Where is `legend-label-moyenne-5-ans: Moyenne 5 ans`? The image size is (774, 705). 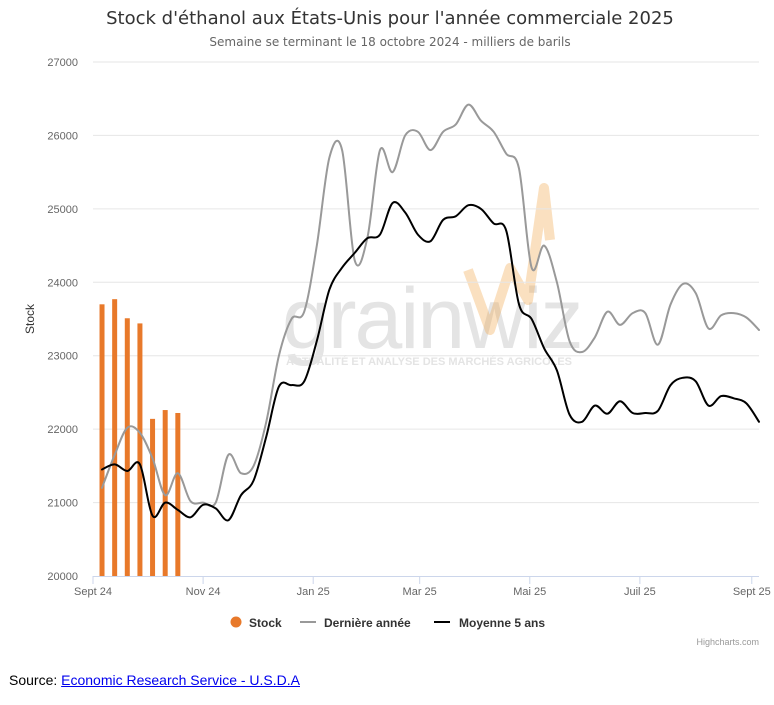
legend-label-moyenne-5-ans: Moyenne 5 ans is located at coordinates (502, 623).